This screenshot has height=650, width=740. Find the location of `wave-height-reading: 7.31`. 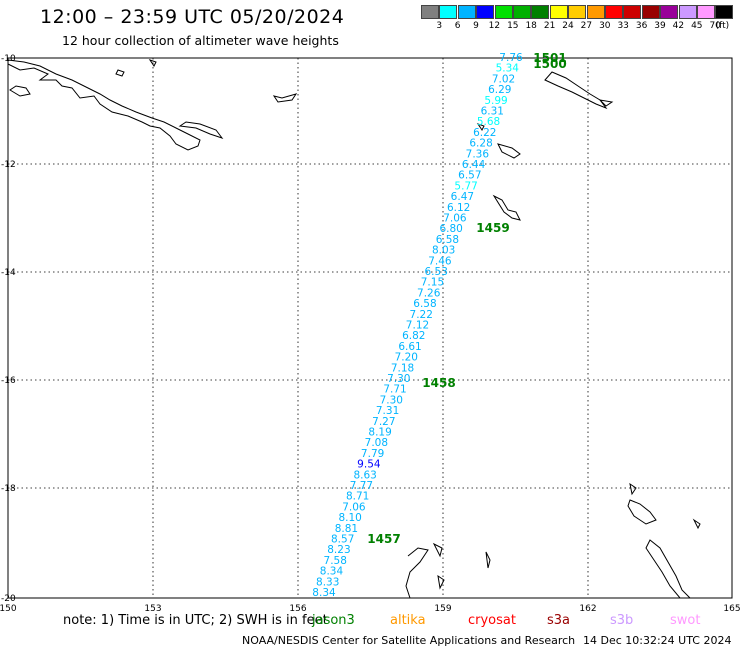

wave-height-reading: 7.31 is located at coordinates (387, 411).